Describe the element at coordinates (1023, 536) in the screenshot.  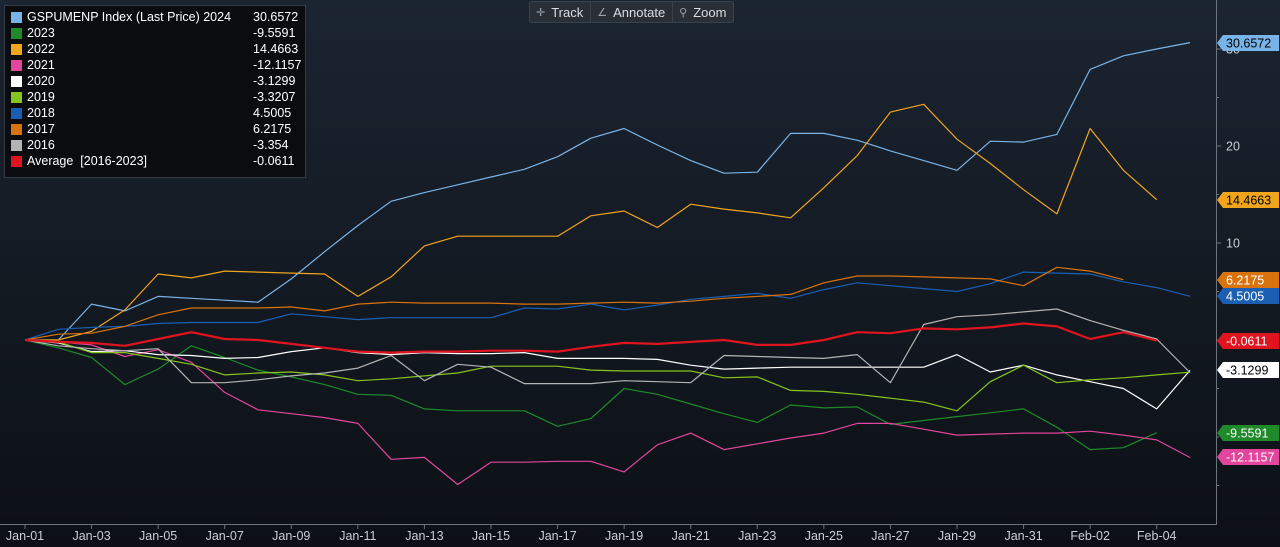
I see `x-tick-label: Jan-31` at that location.